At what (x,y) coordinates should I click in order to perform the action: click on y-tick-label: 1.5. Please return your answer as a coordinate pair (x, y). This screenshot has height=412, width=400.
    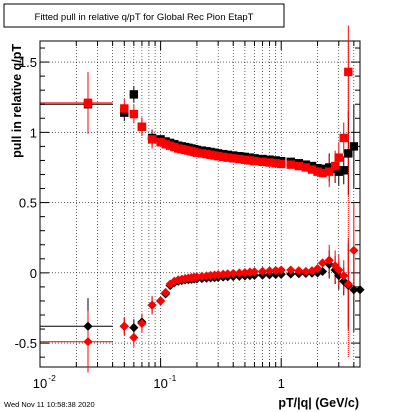
    Looking at the image, I should click on (28, 62).